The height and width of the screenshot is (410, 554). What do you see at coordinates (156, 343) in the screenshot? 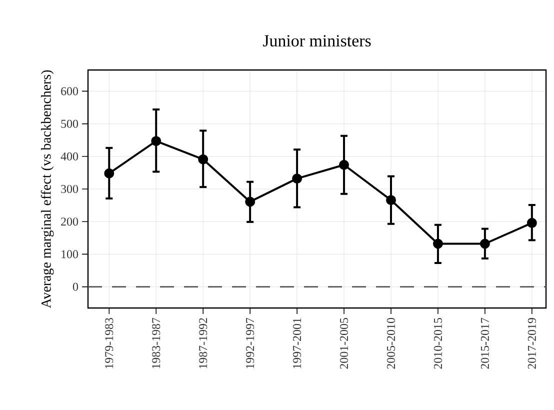
I see `x-tick-label: 1983-1987` at bounding box center [156, 343].